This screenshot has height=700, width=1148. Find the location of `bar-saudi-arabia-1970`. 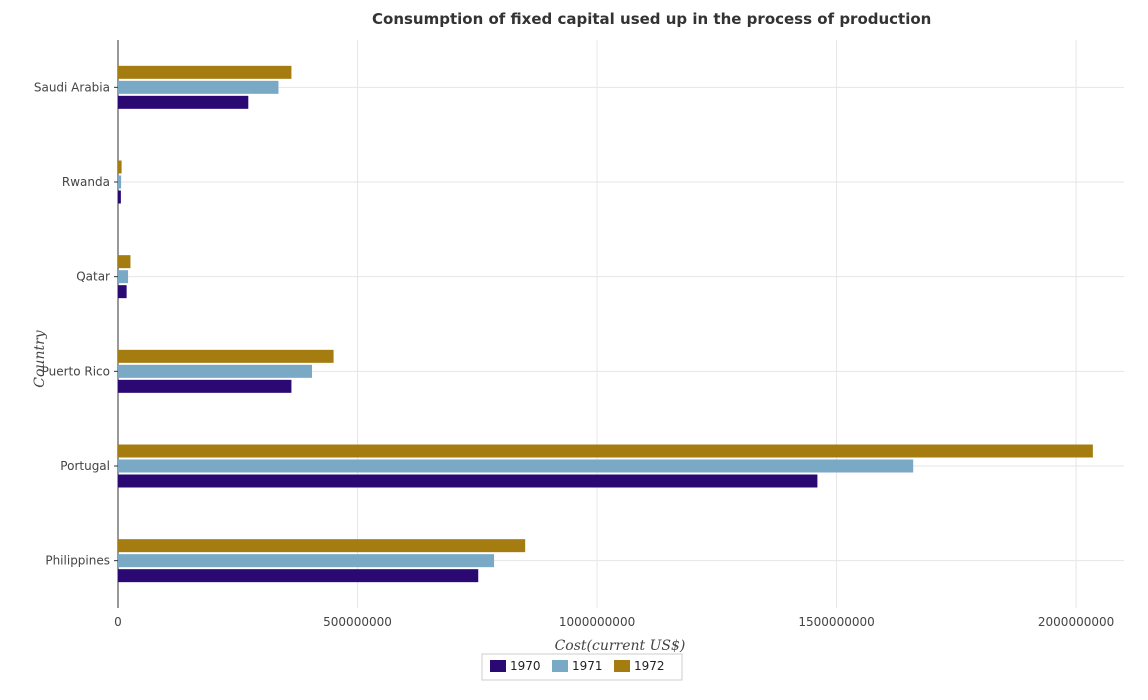

bar-saudi-arabia-1970 is located at coordinates (183, 102).